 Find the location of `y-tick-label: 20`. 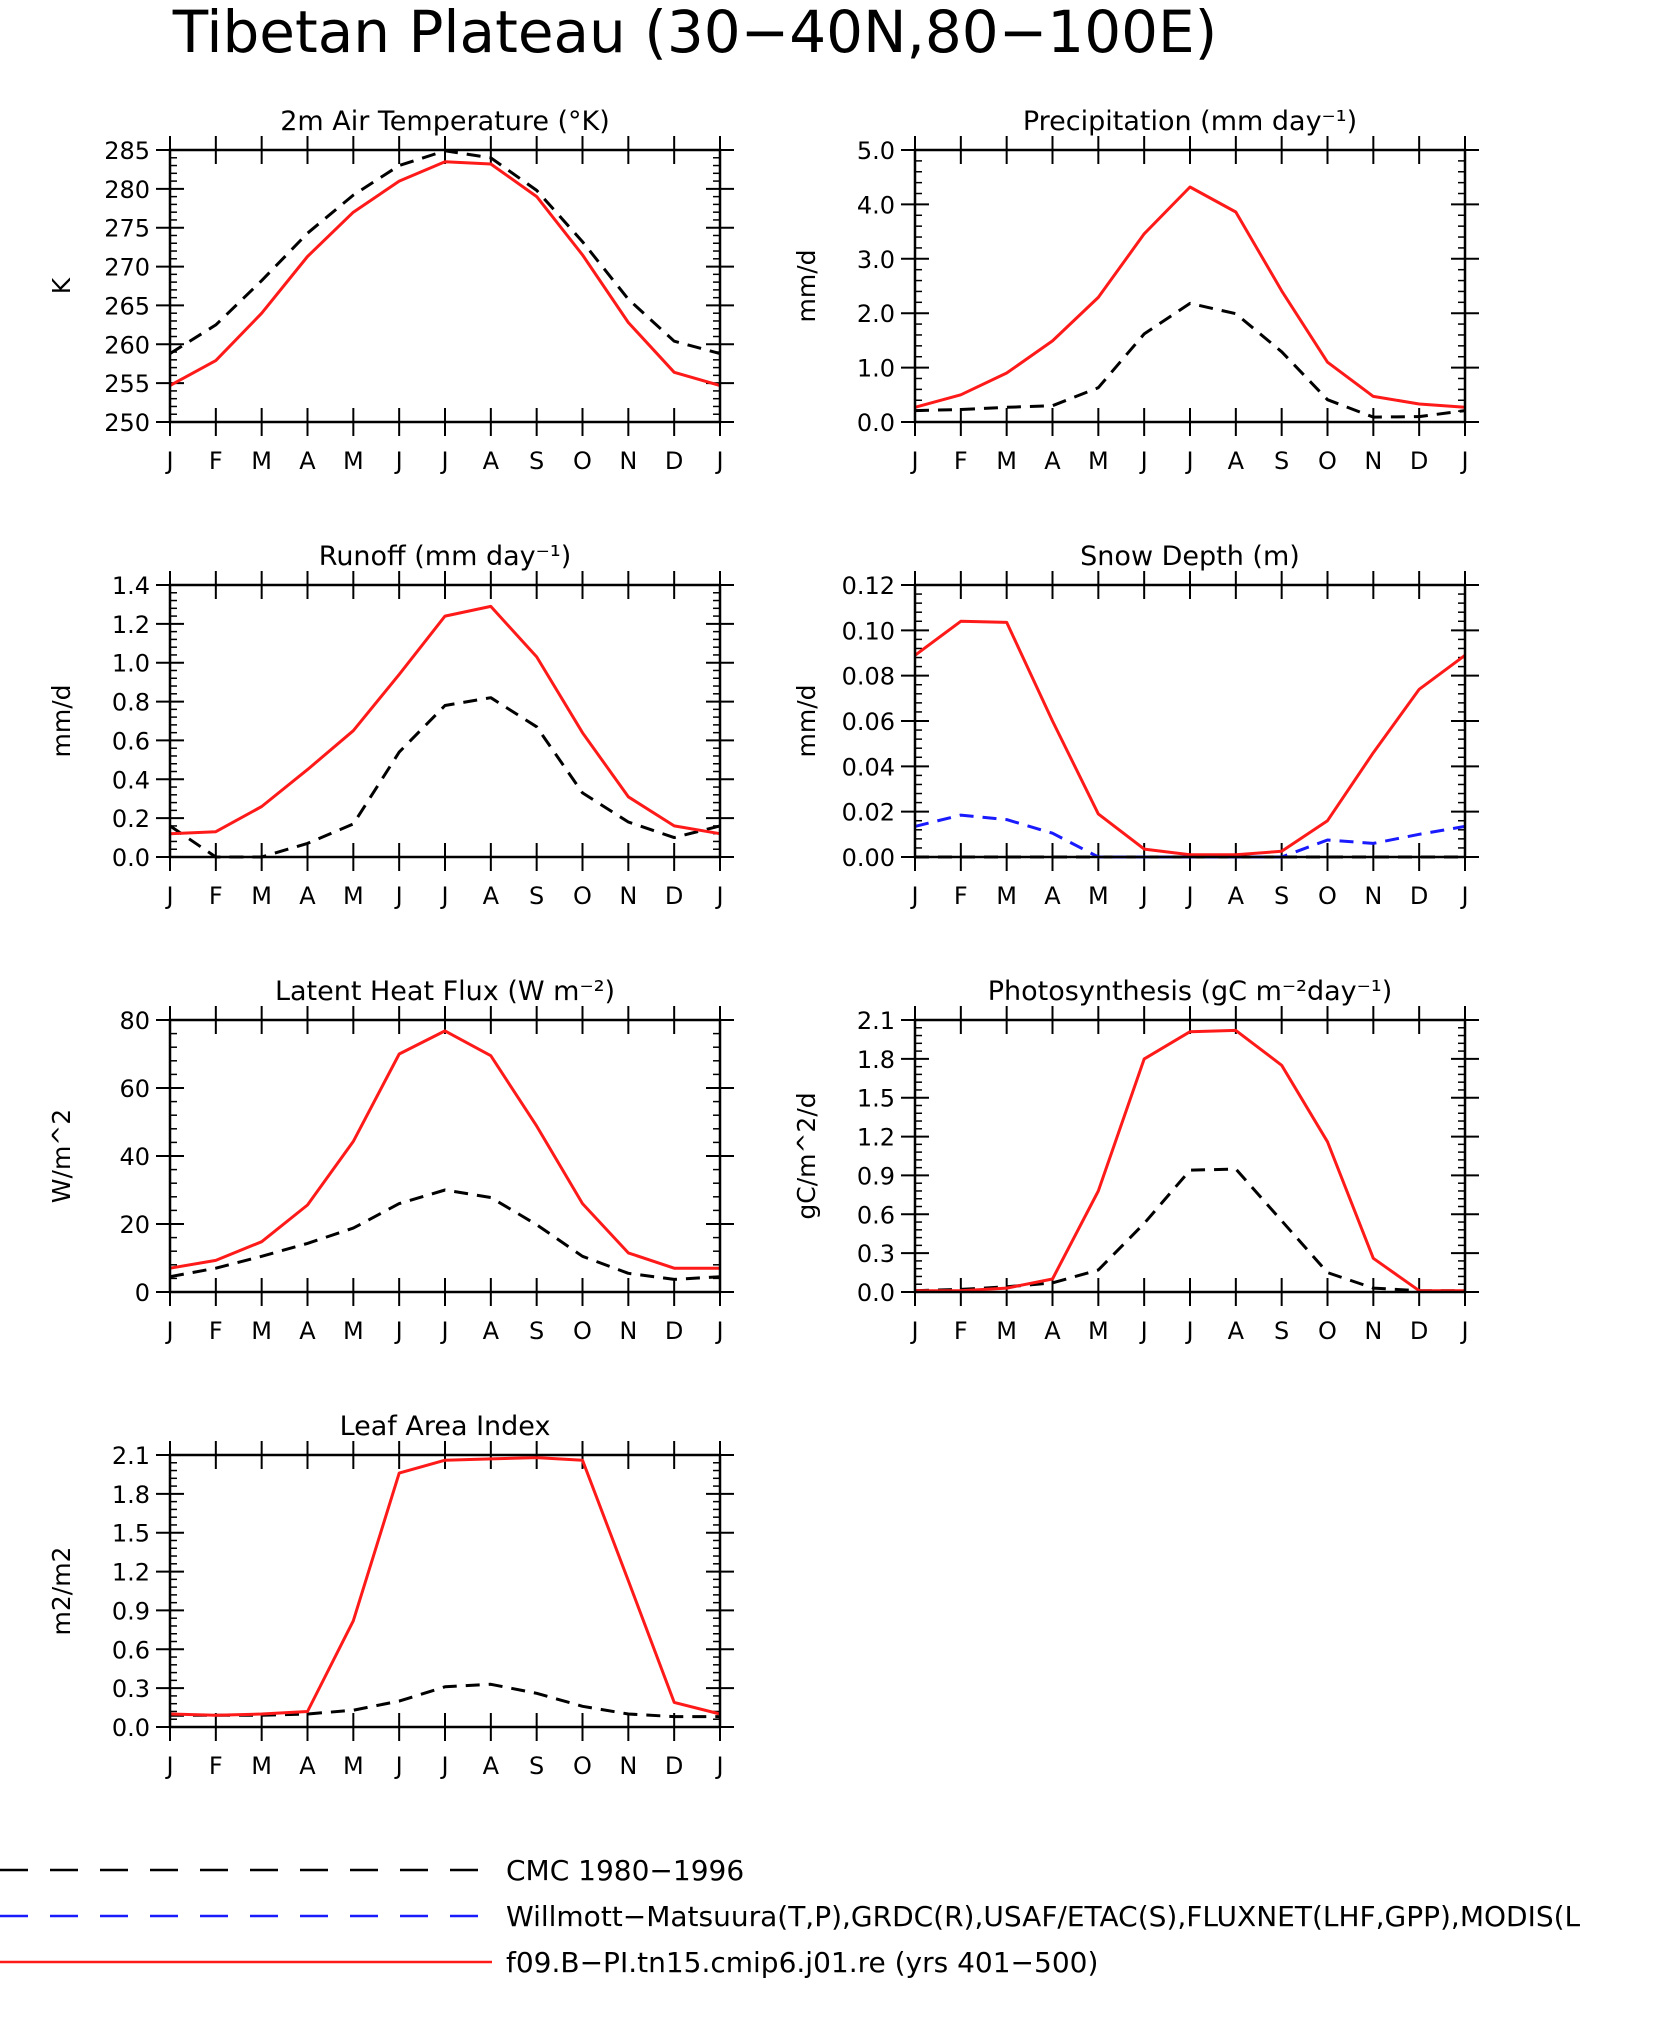

y-tick-label: 20 is located at coordinates (134, 1225).